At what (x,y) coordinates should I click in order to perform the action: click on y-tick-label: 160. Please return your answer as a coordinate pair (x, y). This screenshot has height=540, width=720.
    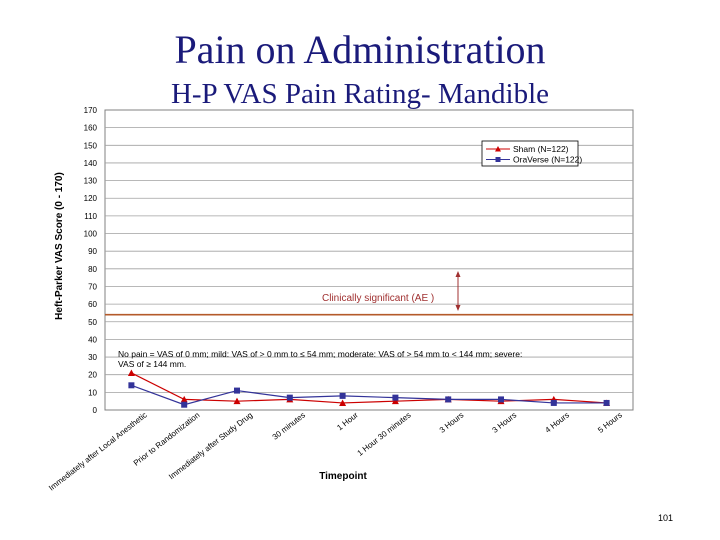
    Looking at the image, I should click on (91, 128).